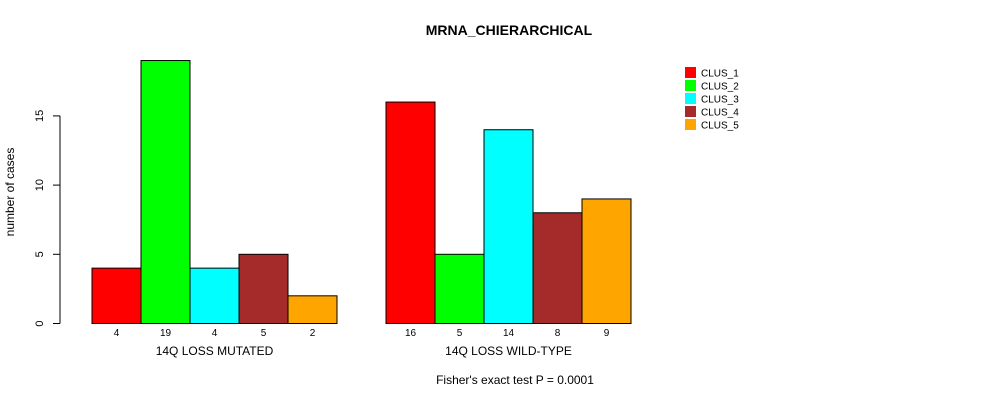 This screenshot has width=990, height=400. Describe the element at coordinates (166, 333) in the screenshot. I see `bar-count-label: 19` at that location.